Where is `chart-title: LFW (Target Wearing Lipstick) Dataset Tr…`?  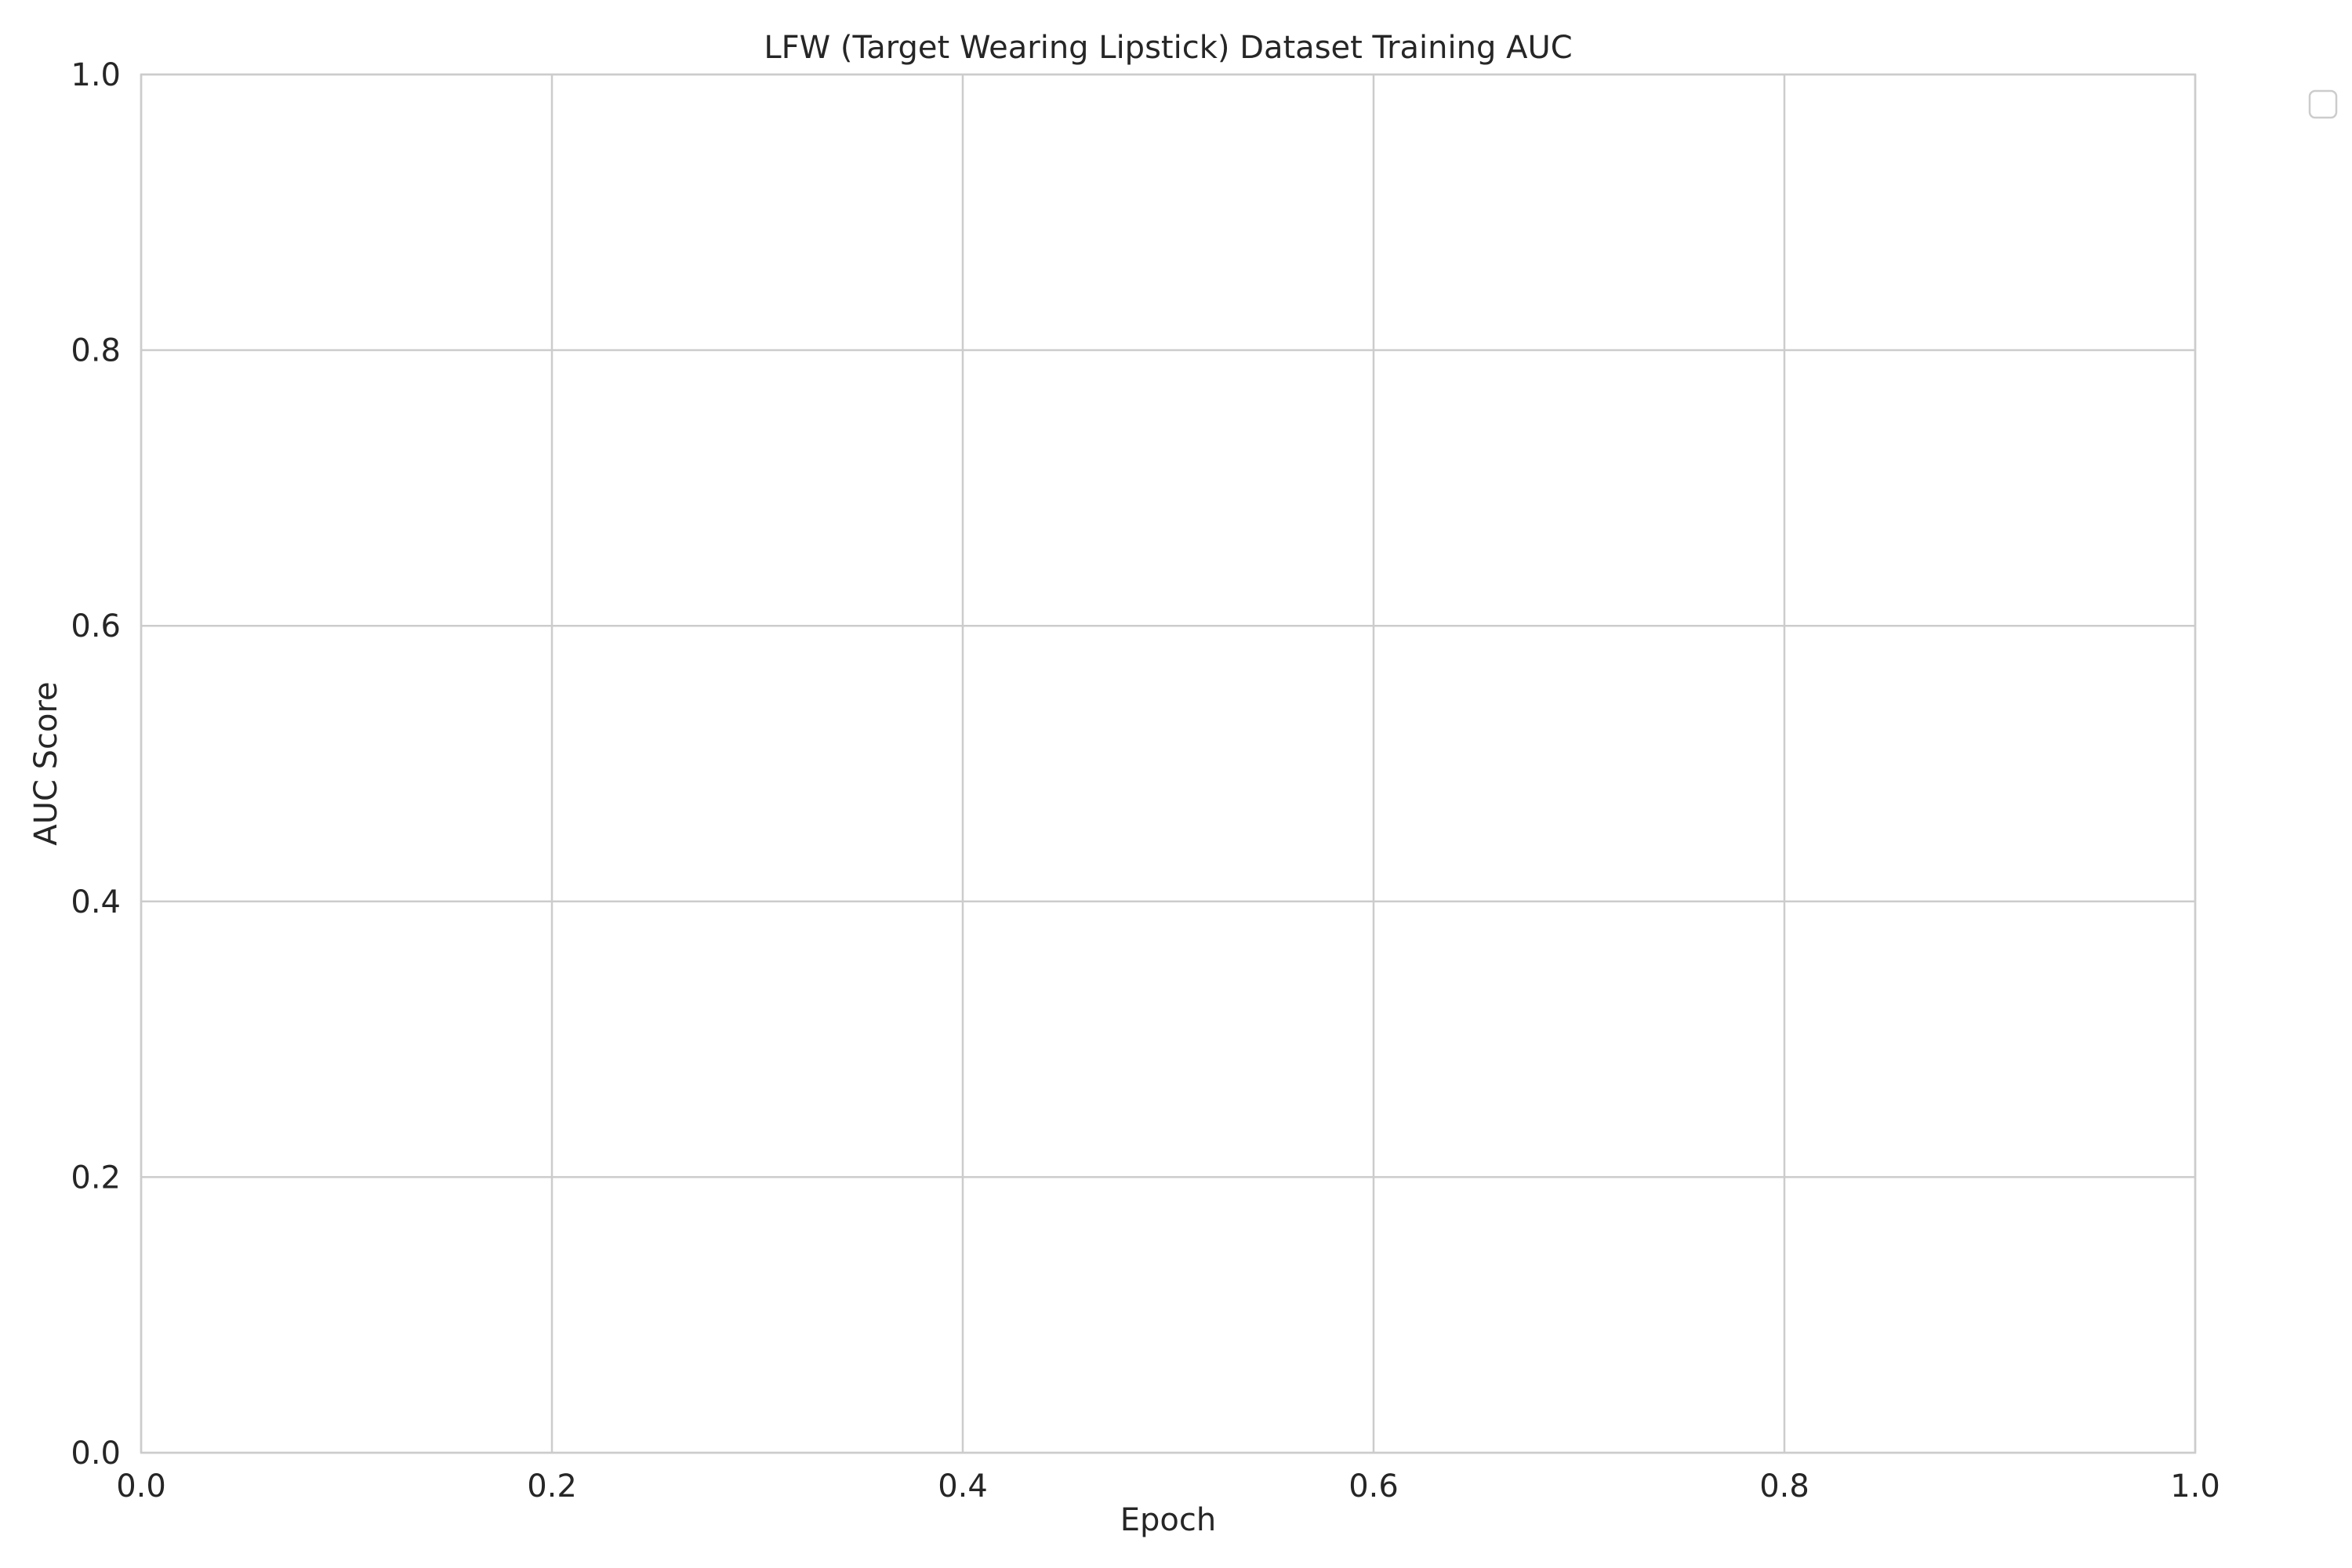
chart-title: LFW (Target Wearing Lipstick) Dataset Tr… is located at coordinates (1168, 48).